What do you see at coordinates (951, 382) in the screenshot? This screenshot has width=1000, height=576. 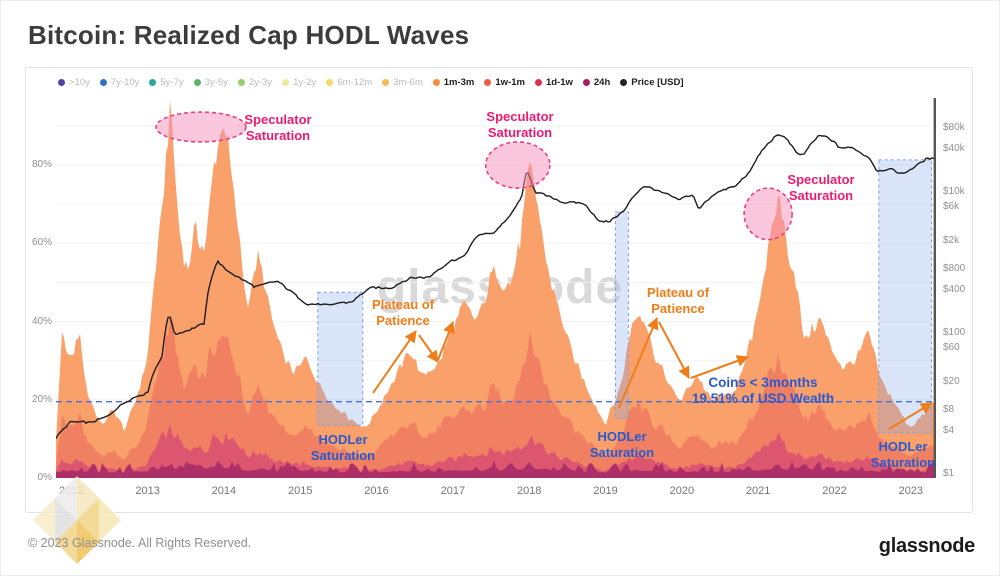 I see `right-axis-tick: $20` at bounding box center [951, 382].